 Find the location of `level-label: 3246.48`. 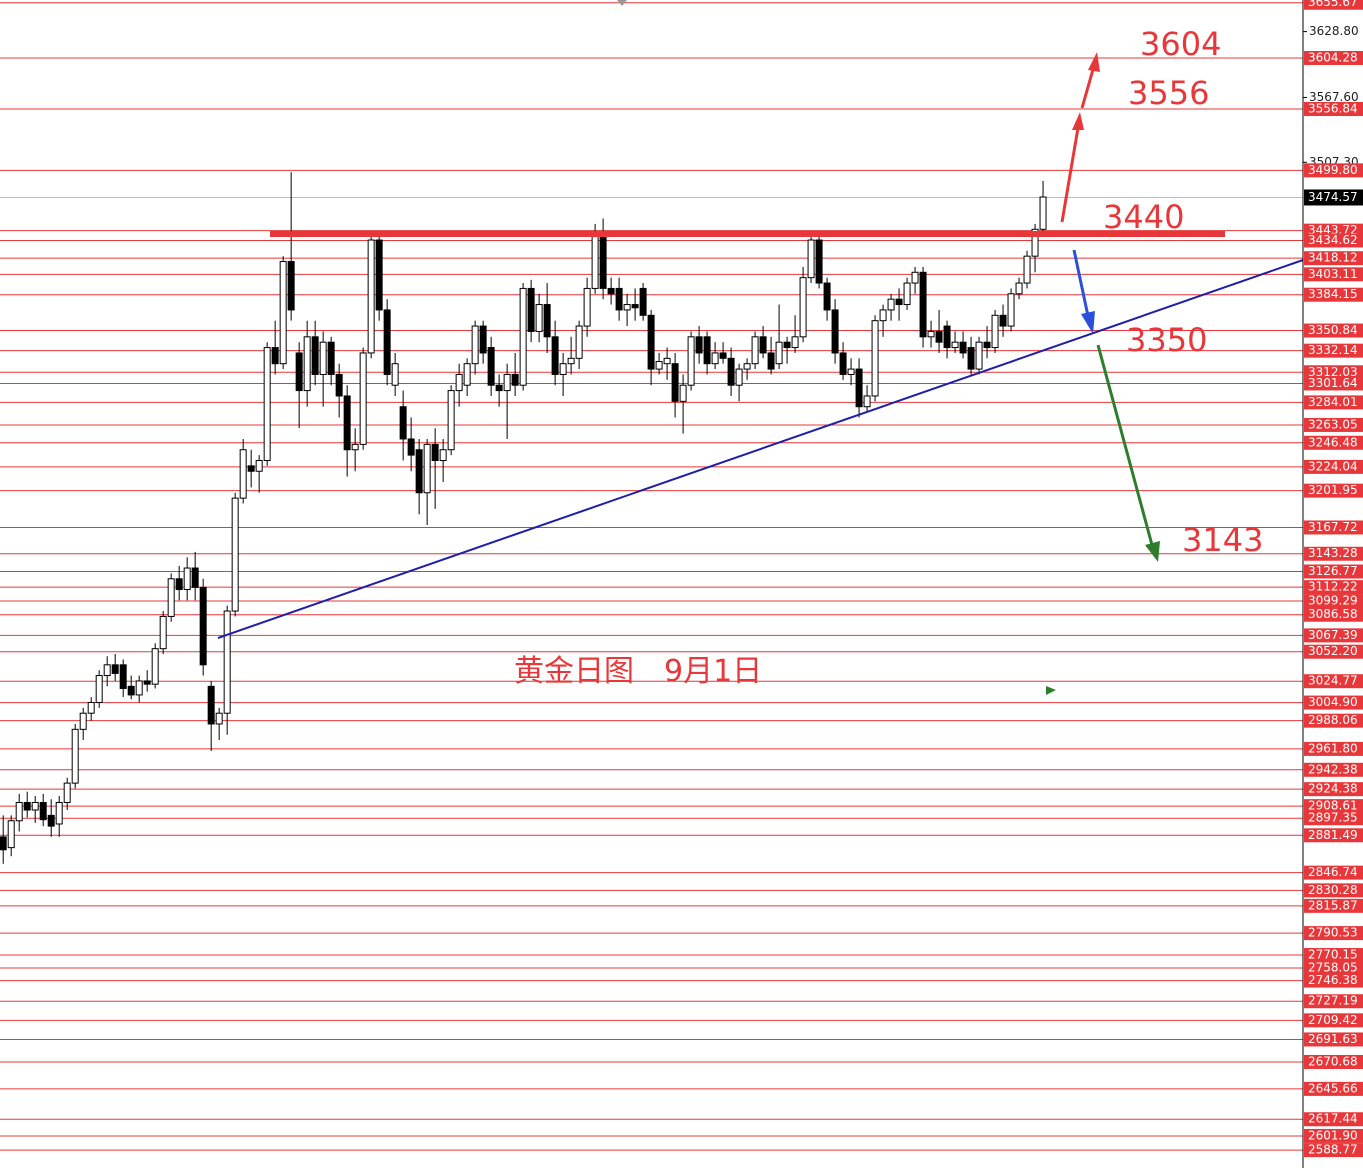

level-label: 3246.48 is located at coordinates (1333, 442).